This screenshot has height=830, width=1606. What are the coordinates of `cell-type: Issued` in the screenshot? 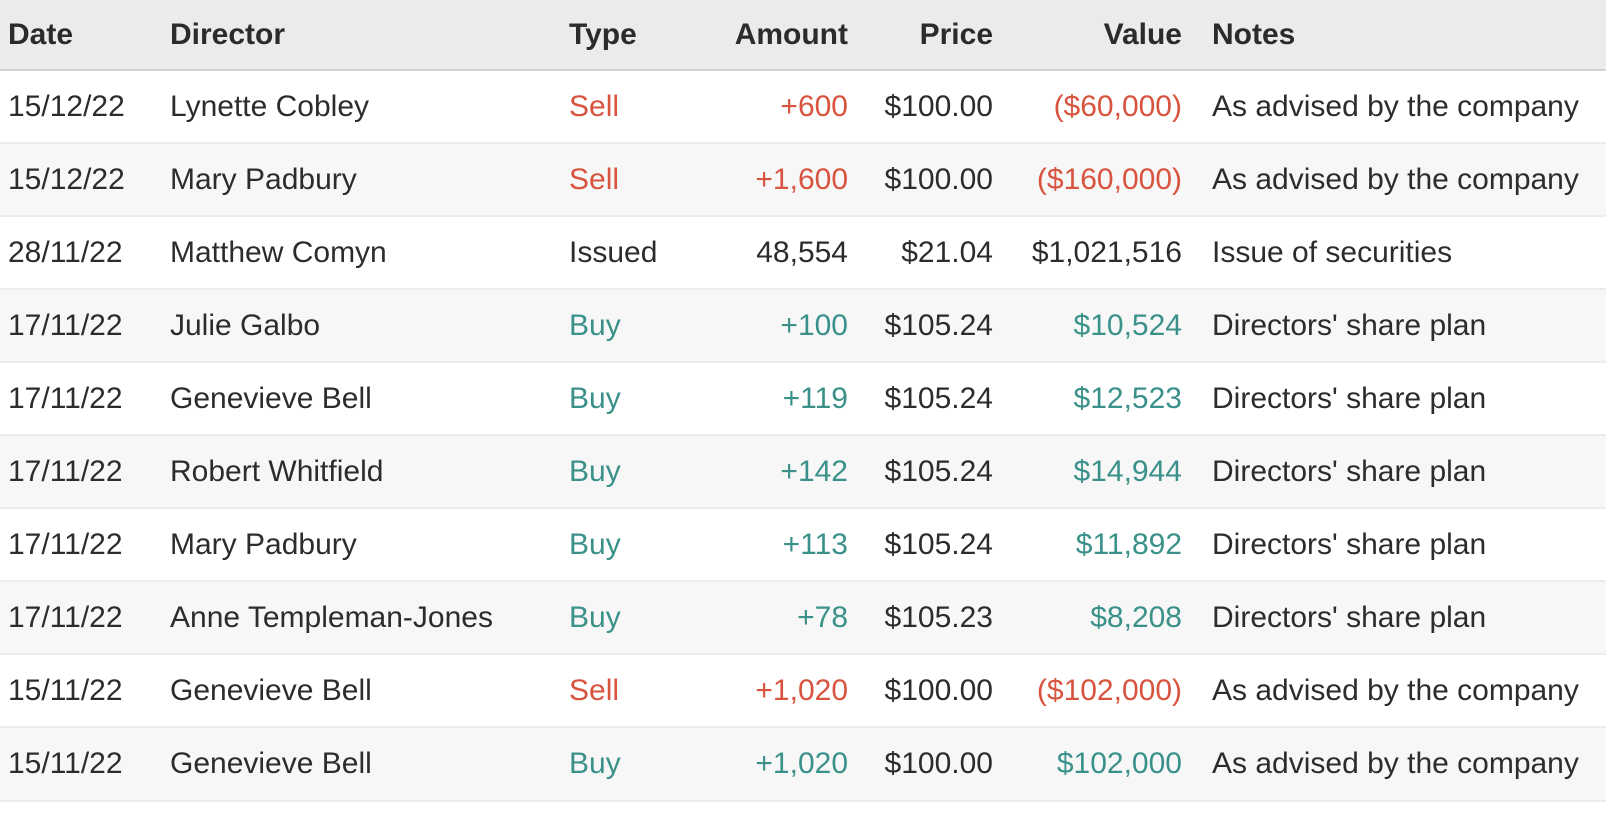 It's located at (617, 252).